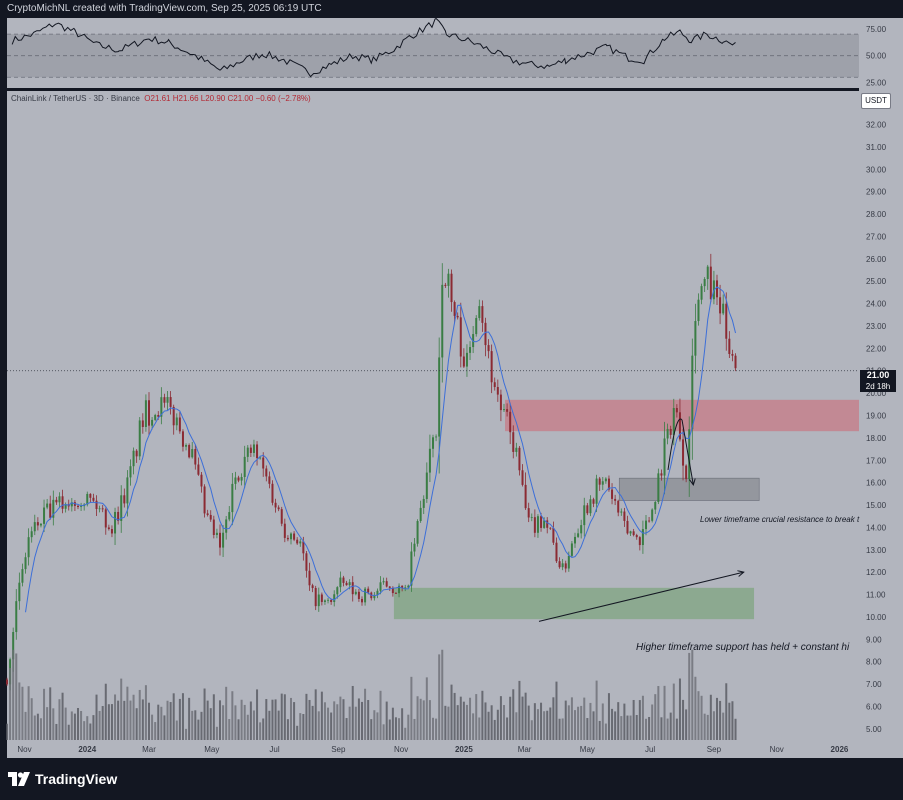 This screenshot has width=903, height=800. I want to click on price-tick-label: 20.00, so click(876, 393).